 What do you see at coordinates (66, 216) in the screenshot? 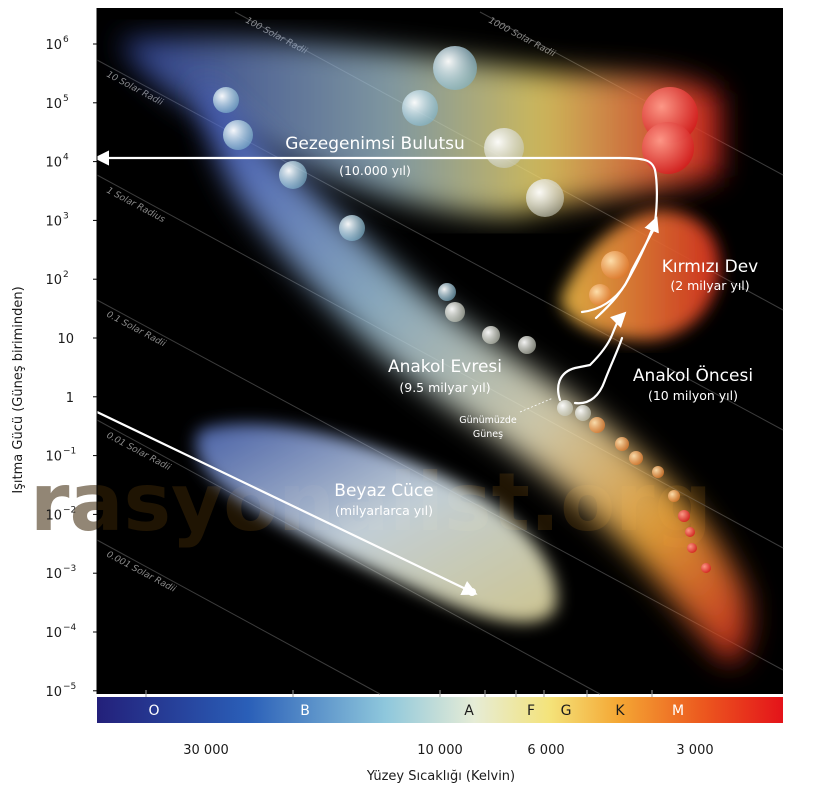
I see `y-tick-exponent: 3` at bounding box center [66, 216].